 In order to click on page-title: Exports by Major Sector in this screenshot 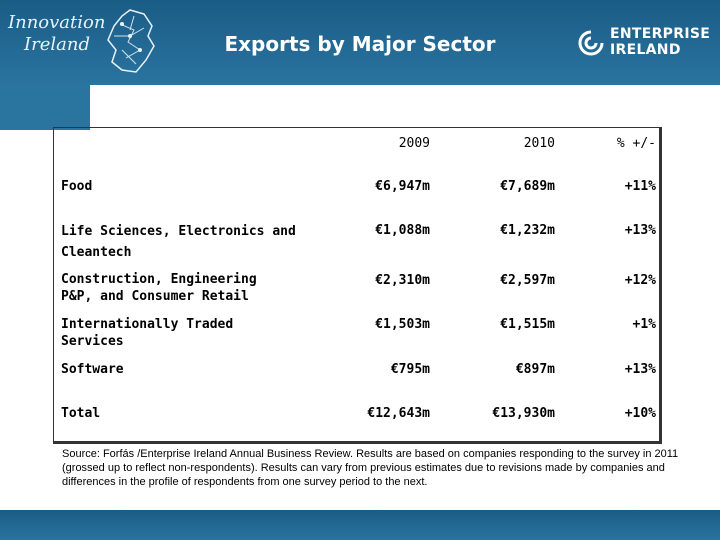, I will do `click(360, 44)`.